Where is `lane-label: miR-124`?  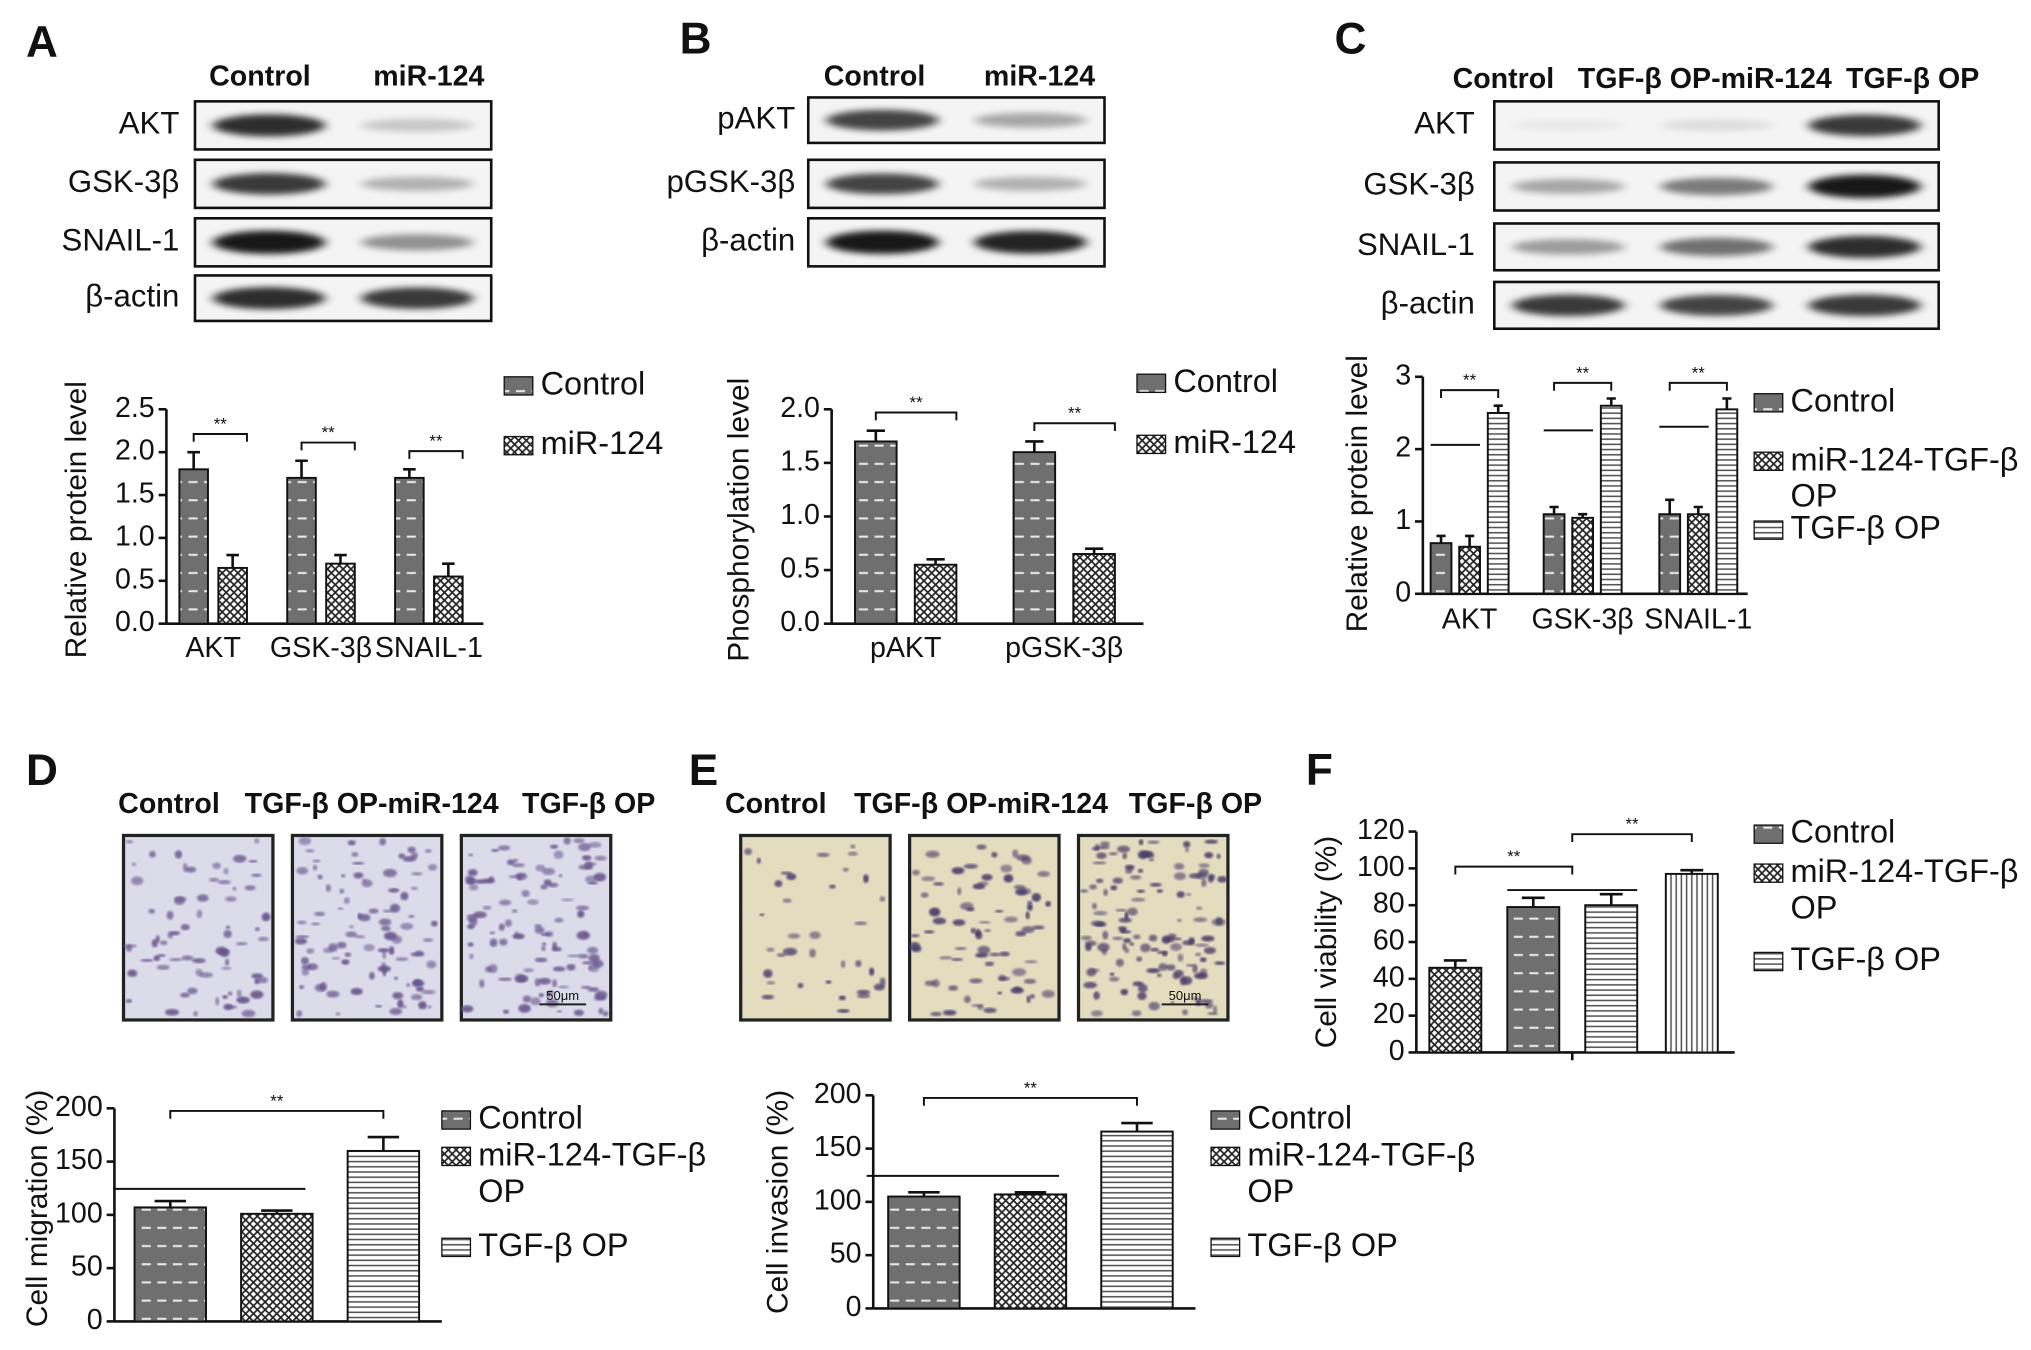 lane-label: miR-124 is located at coordinates (1039, 77).